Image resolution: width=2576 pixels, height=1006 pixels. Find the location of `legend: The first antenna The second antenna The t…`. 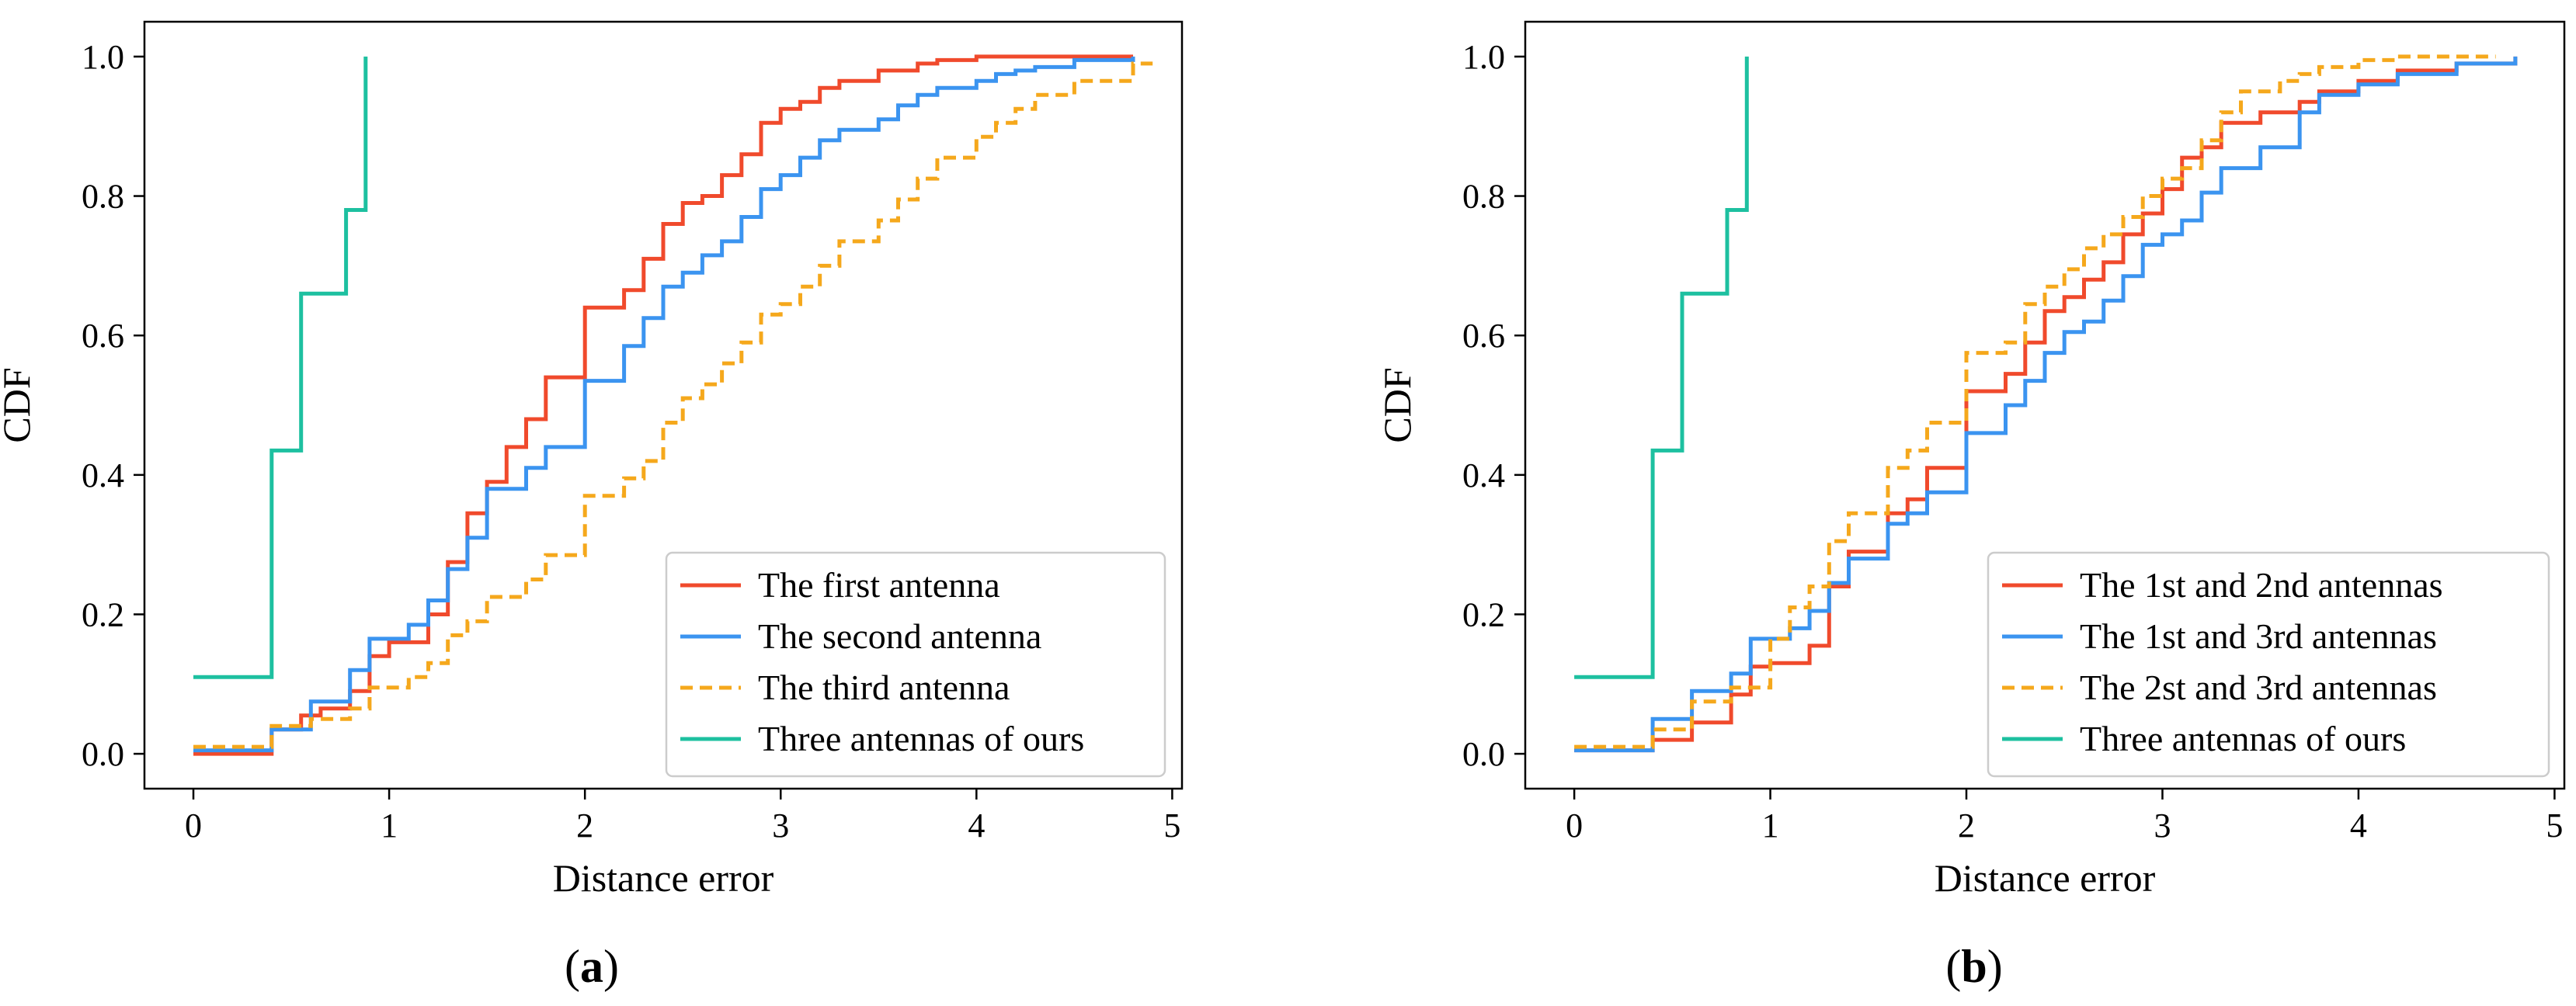

legend: The first antenna The second antenna The t… is located at coordinates (915, 664).